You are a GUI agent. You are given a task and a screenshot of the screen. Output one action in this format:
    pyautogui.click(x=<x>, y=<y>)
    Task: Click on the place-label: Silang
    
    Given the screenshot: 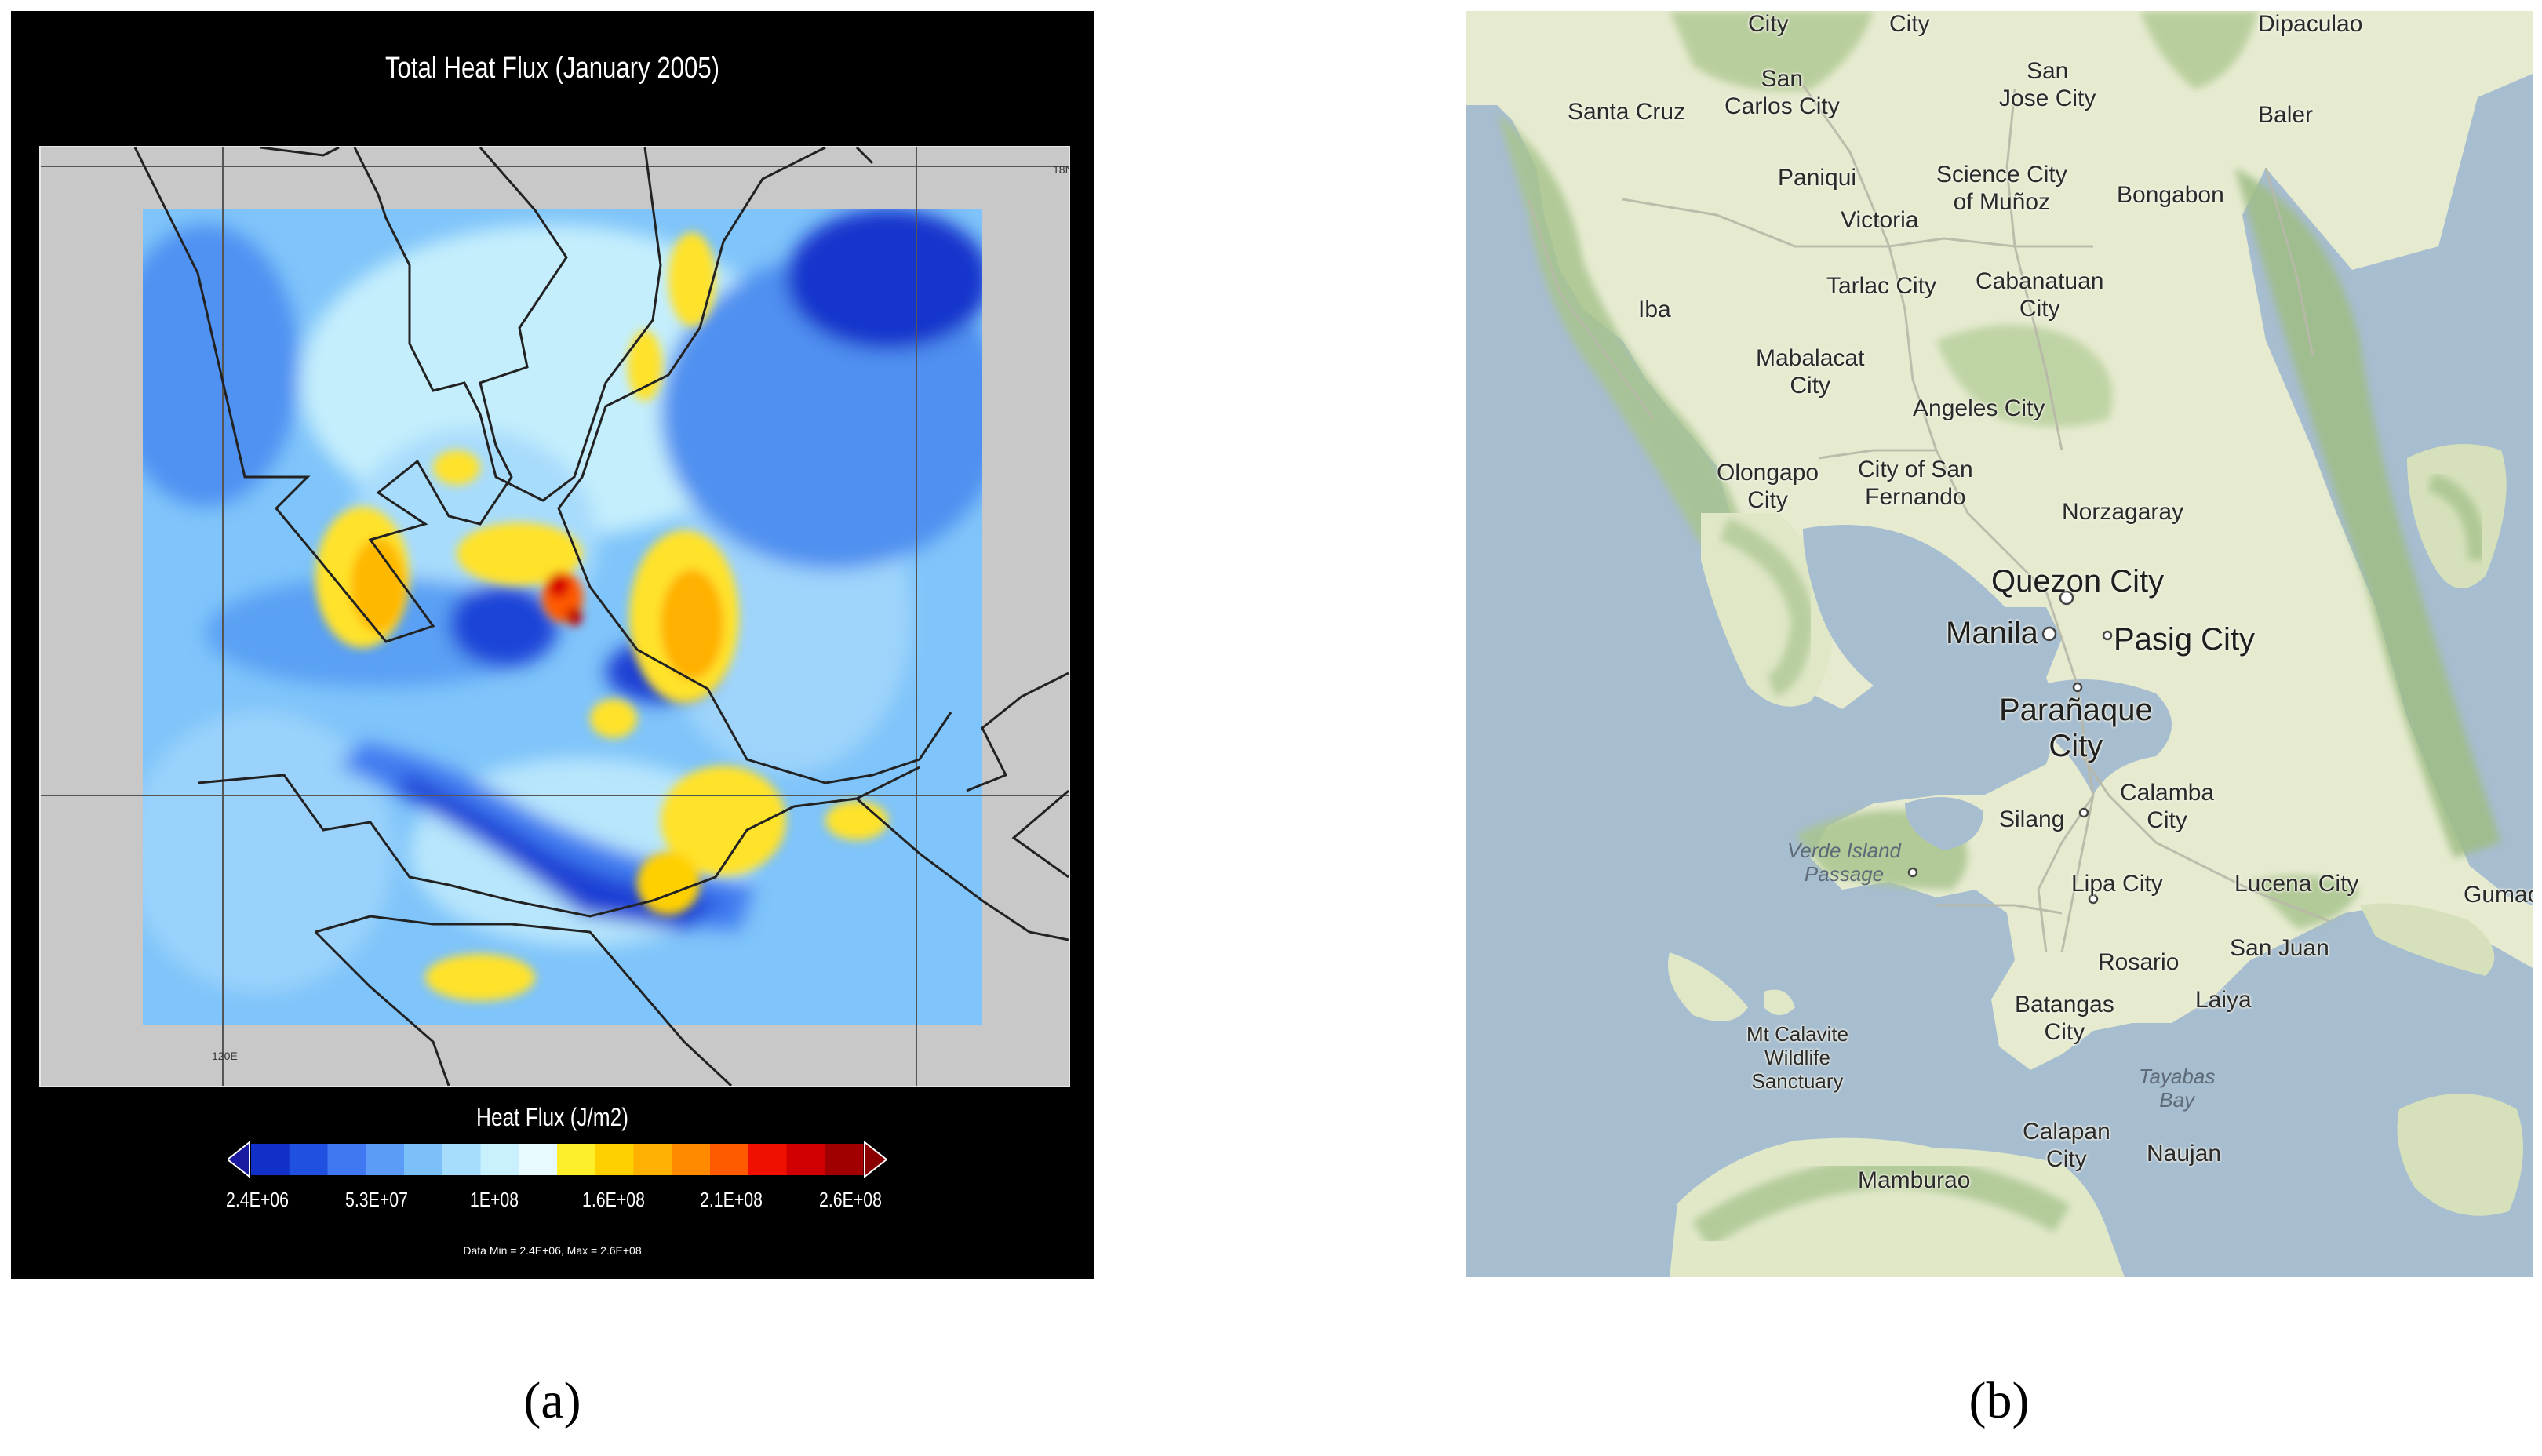 What is the action you would take?
    pyautogui.click(x=2032, y=819)
    